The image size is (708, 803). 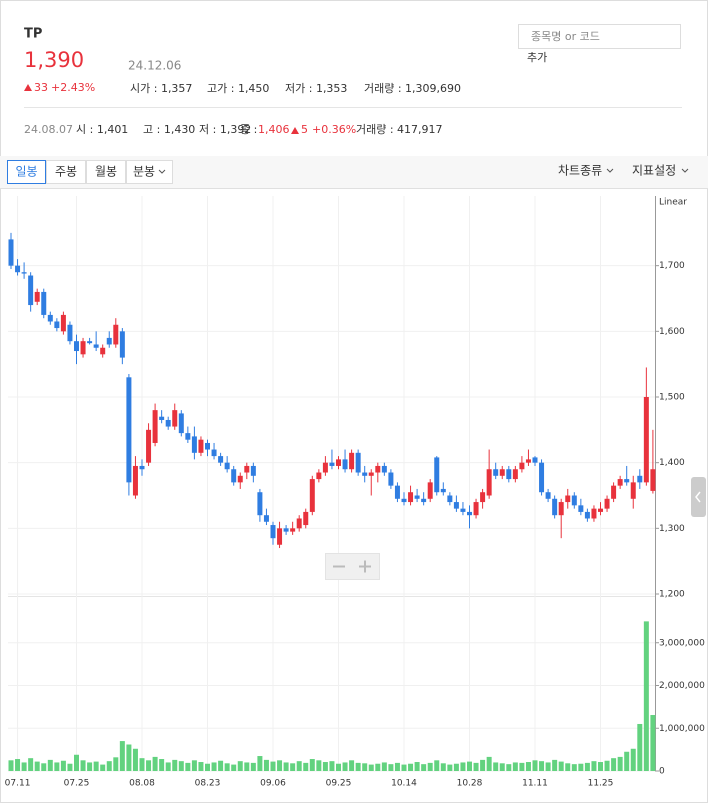 What do you see at coordinates (273, 784) in the screenshot?
I see `x-tick-label: 09.06` at bounding box center [273, 784].